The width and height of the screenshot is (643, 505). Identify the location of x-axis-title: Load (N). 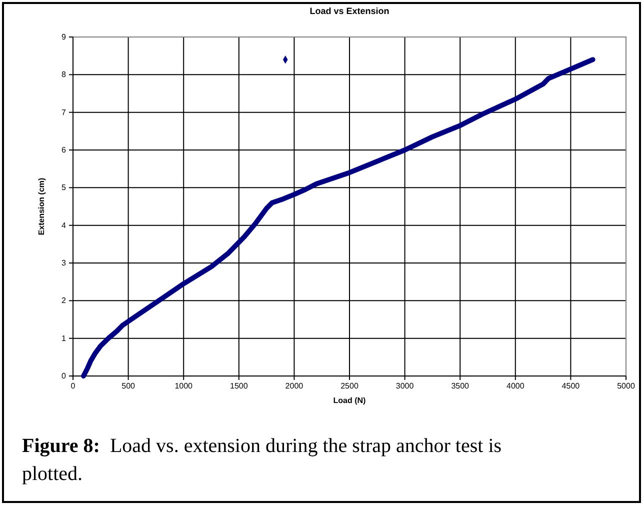
(349, 400).